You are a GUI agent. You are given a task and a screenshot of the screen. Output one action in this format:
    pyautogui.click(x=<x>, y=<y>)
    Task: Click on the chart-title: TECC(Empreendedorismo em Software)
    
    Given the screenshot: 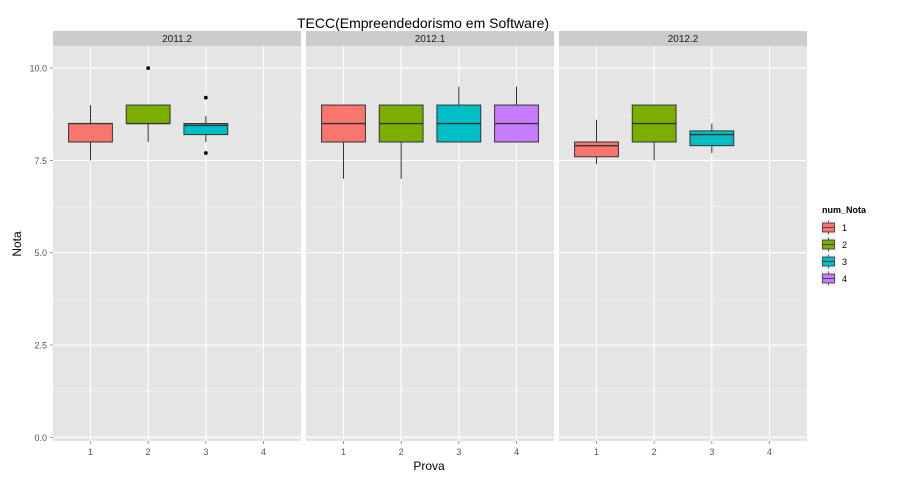 What is the action you would take?
    pyautogui.click(x=423, y=23)
    